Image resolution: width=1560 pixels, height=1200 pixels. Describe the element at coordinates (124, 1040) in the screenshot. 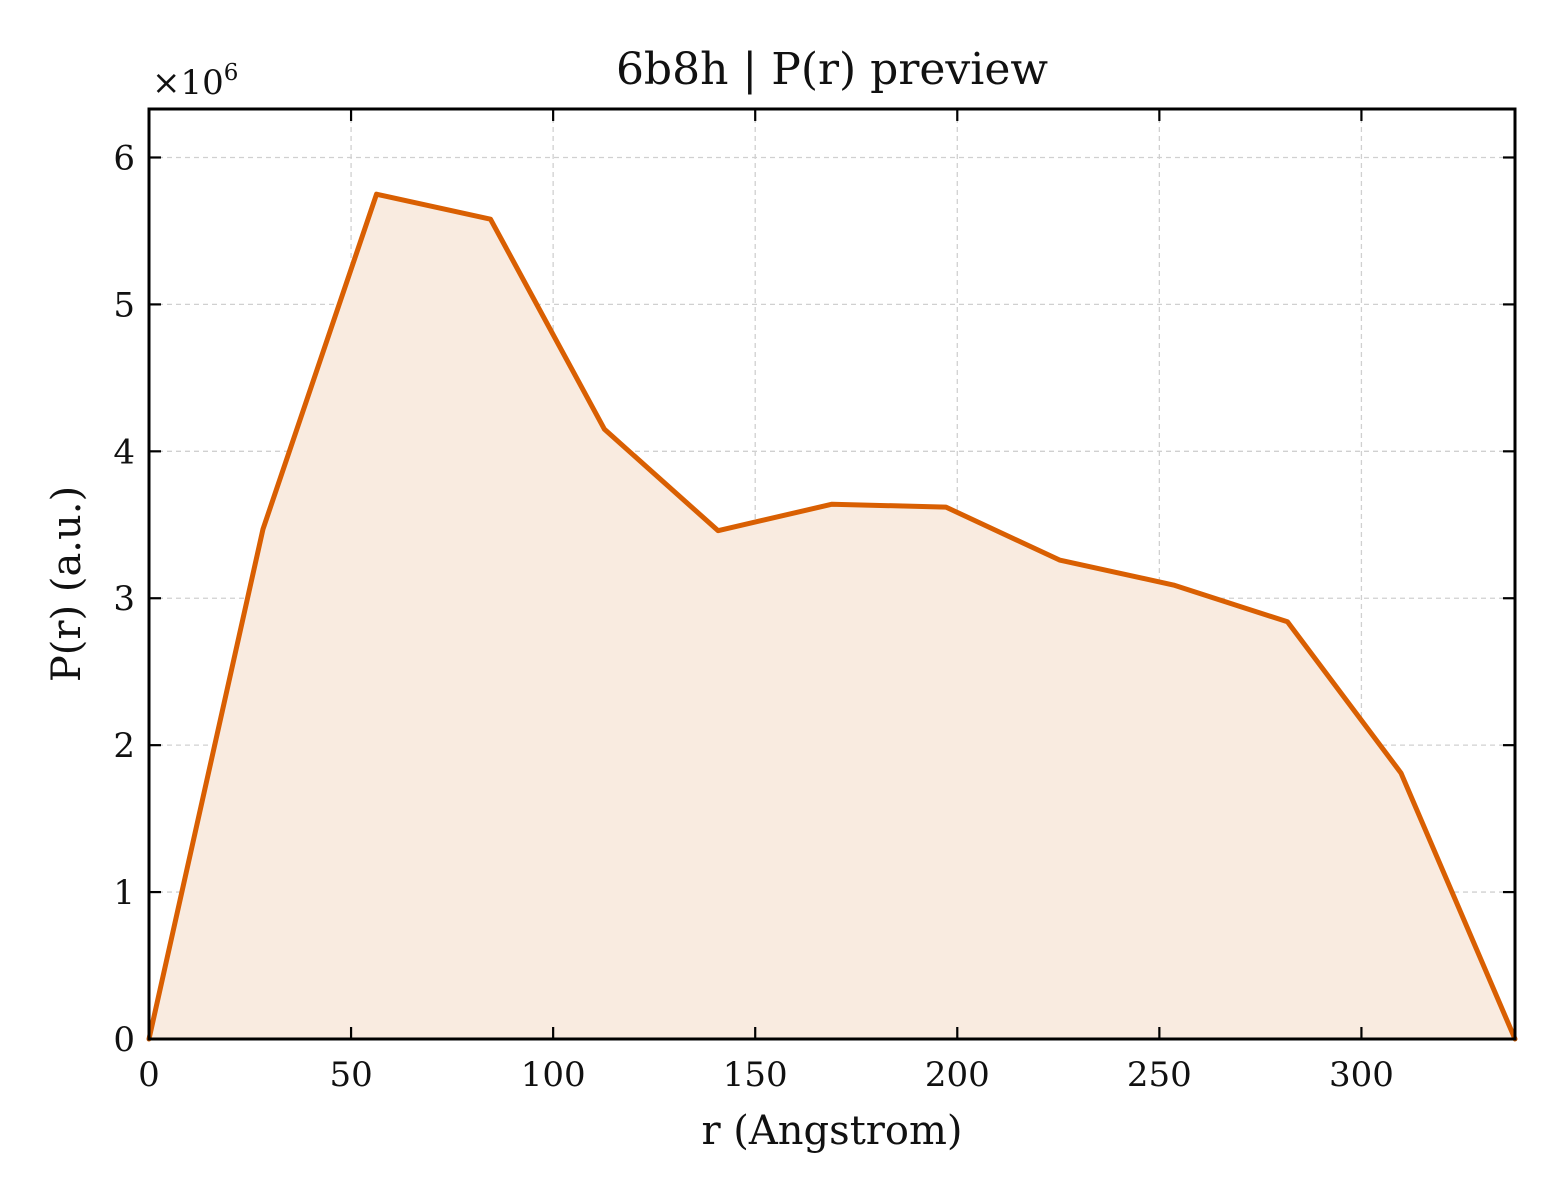

I see `y-tick-label: 0` at that location.